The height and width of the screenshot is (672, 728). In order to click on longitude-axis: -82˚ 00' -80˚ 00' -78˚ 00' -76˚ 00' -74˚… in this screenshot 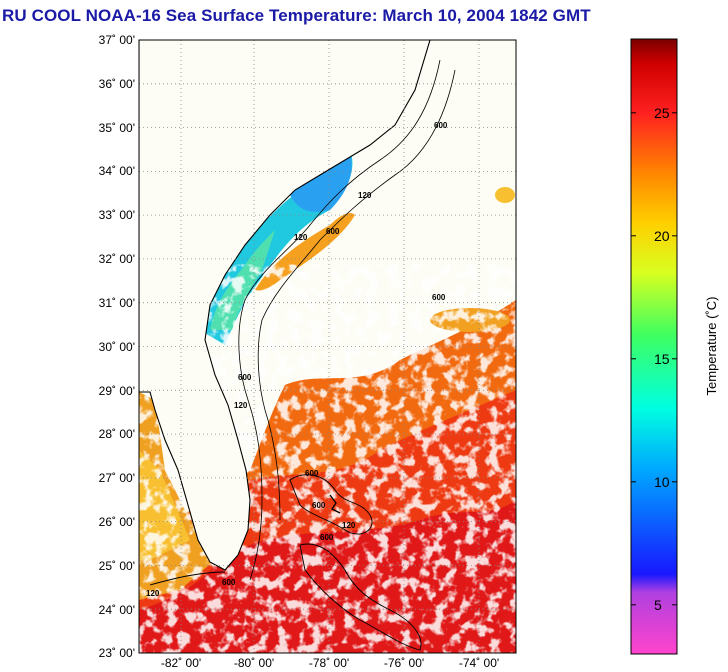, I will do `click(330, 663)`.